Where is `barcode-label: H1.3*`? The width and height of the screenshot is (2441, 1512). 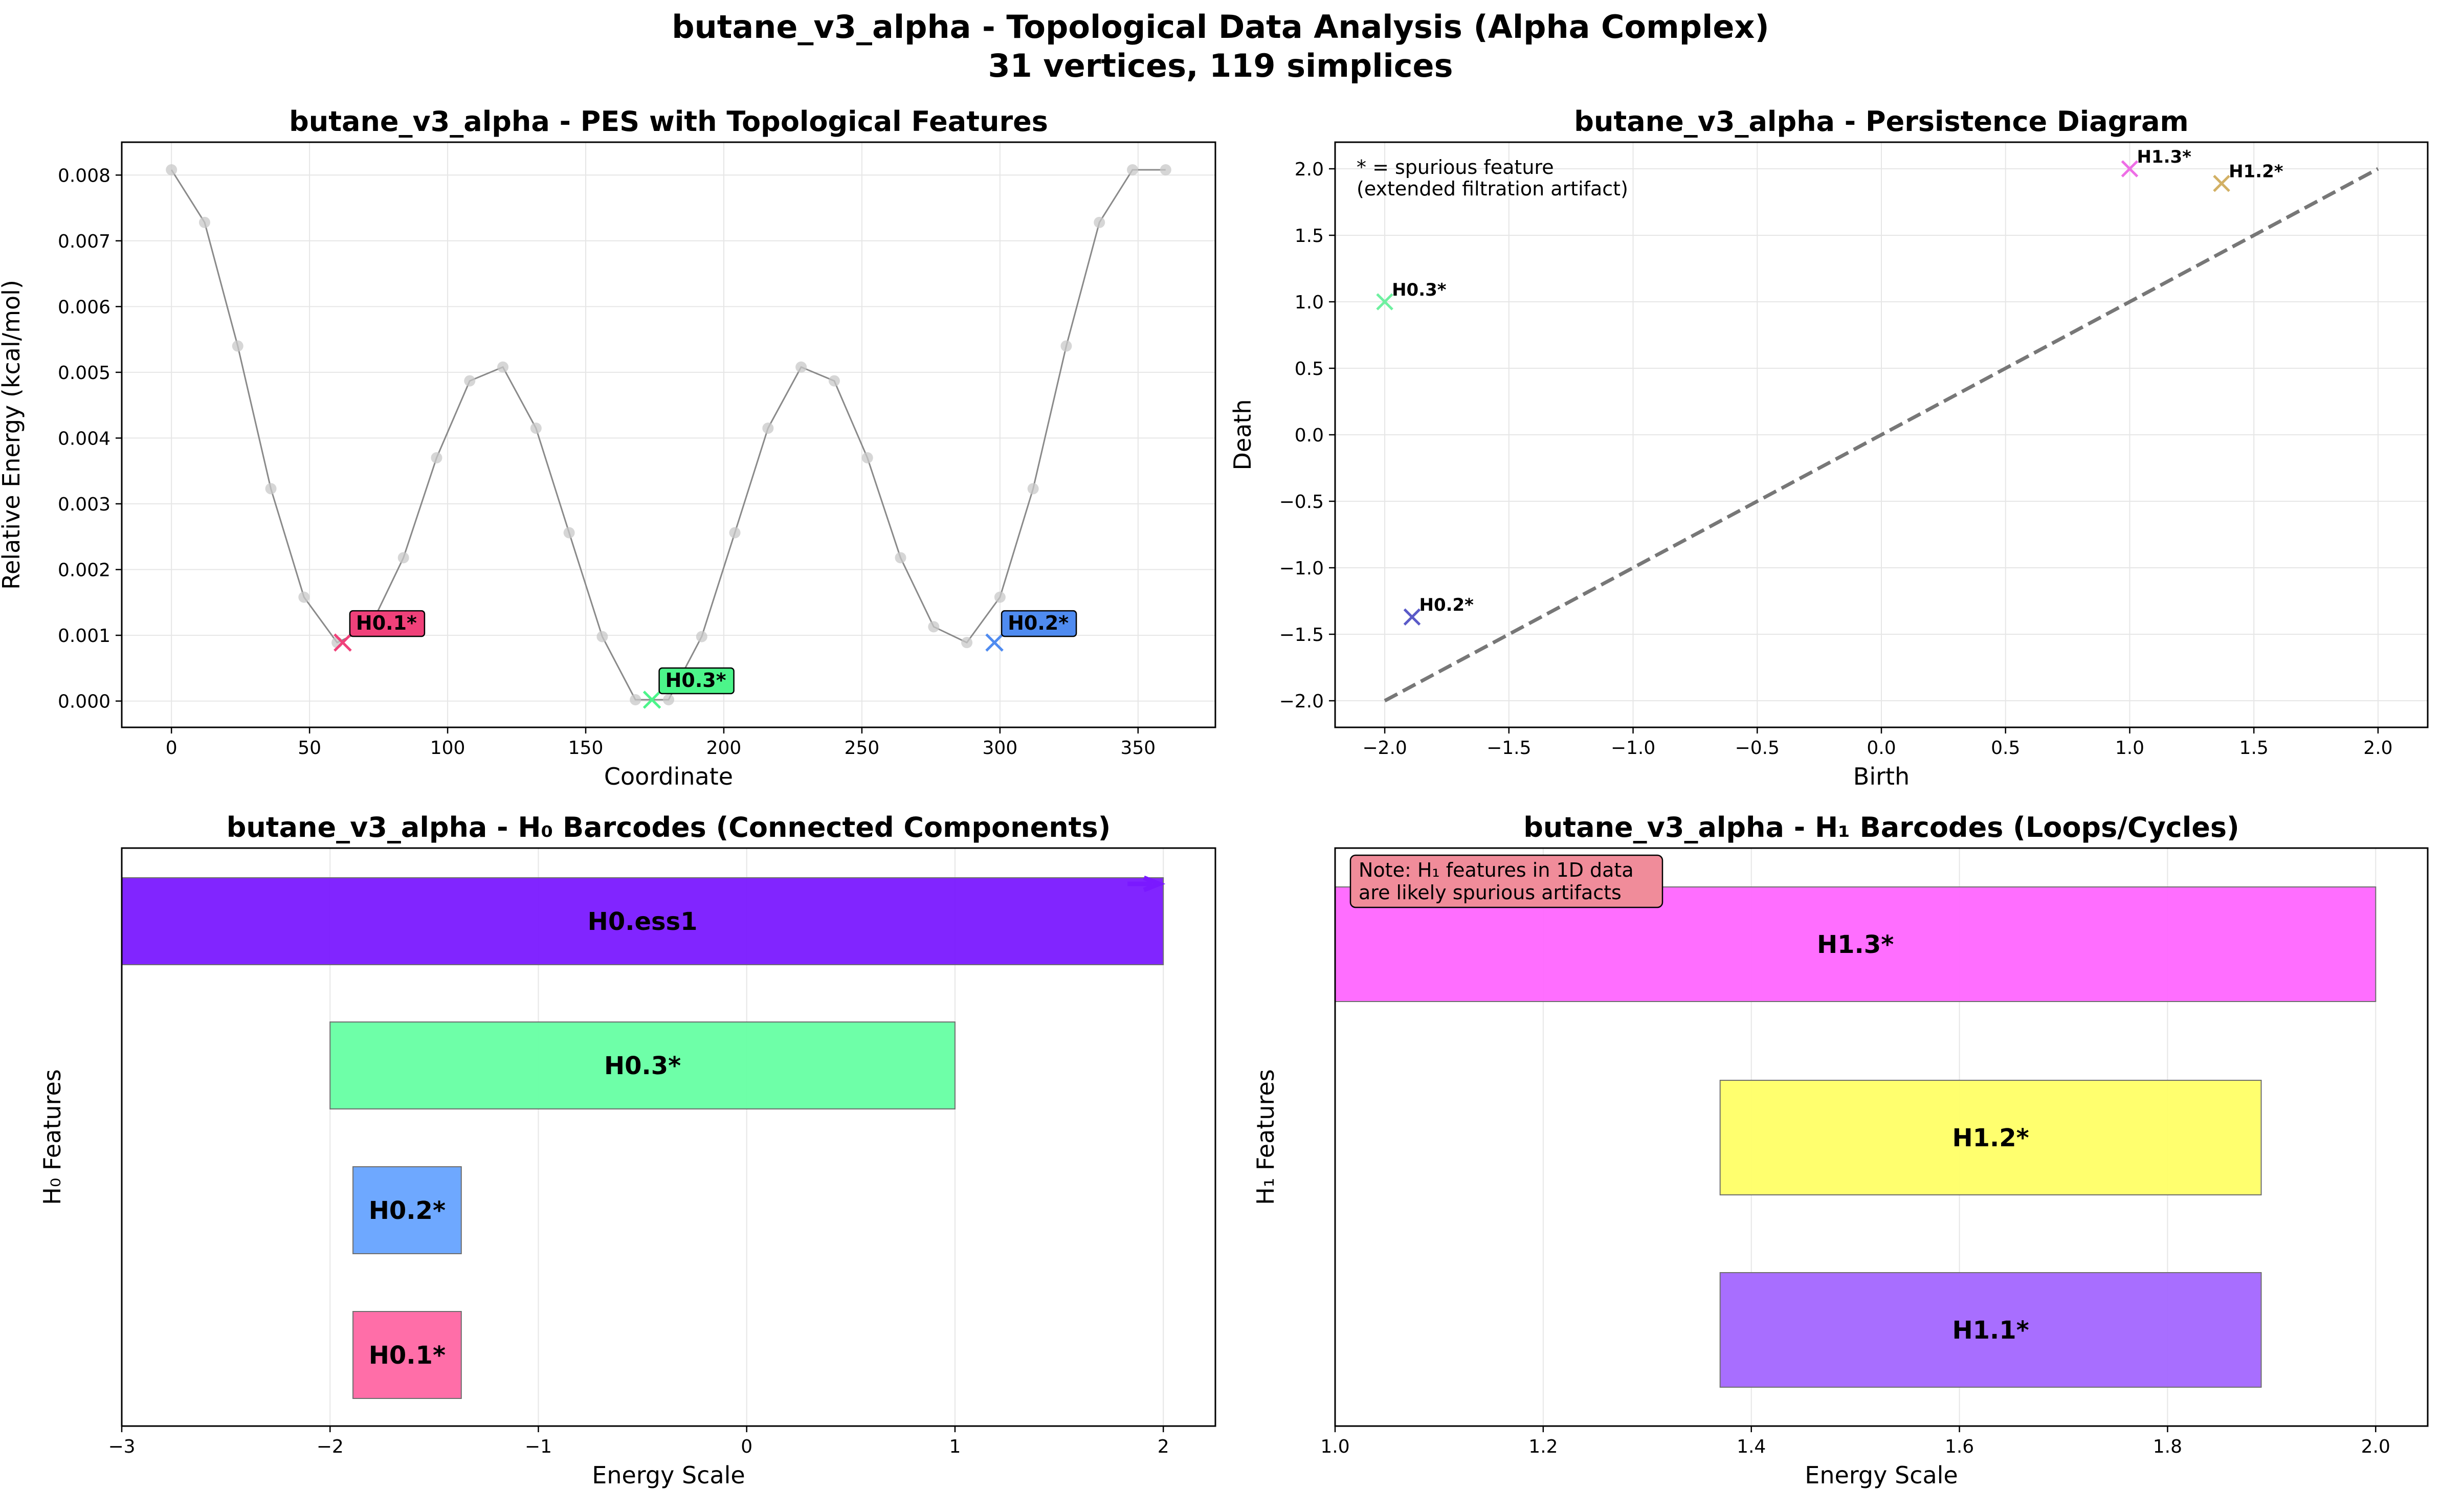 barcode-label: H1.3* is located at coordinates (1855, 944).